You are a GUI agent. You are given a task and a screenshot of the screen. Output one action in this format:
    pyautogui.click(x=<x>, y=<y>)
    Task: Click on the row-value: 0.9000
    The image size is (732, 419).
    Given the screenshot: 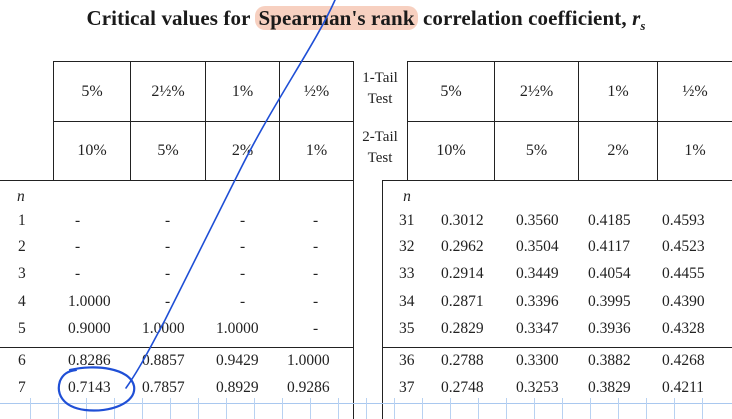 What is the action you would take?
    pyautogui.click(x=89, y=328)
    